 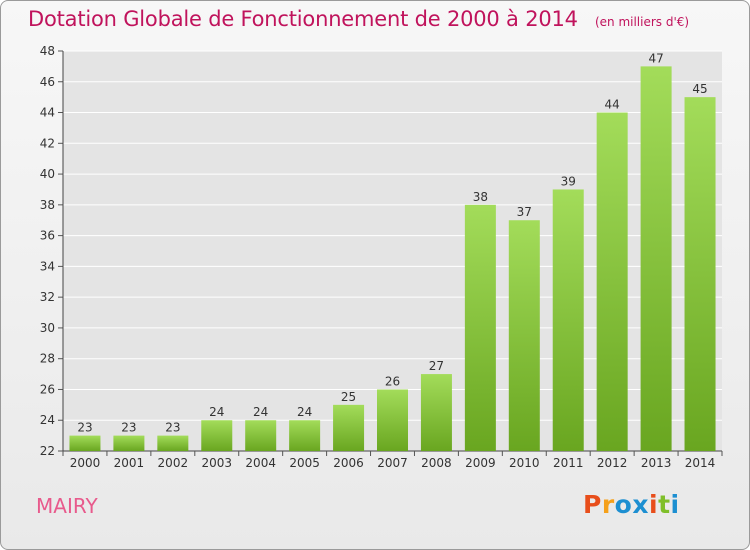 What do you see at coordinates (642, 22) in the screenshot?
I see `chart-subtitle: (en milliers d'€)` at bounding box center [642, 22].